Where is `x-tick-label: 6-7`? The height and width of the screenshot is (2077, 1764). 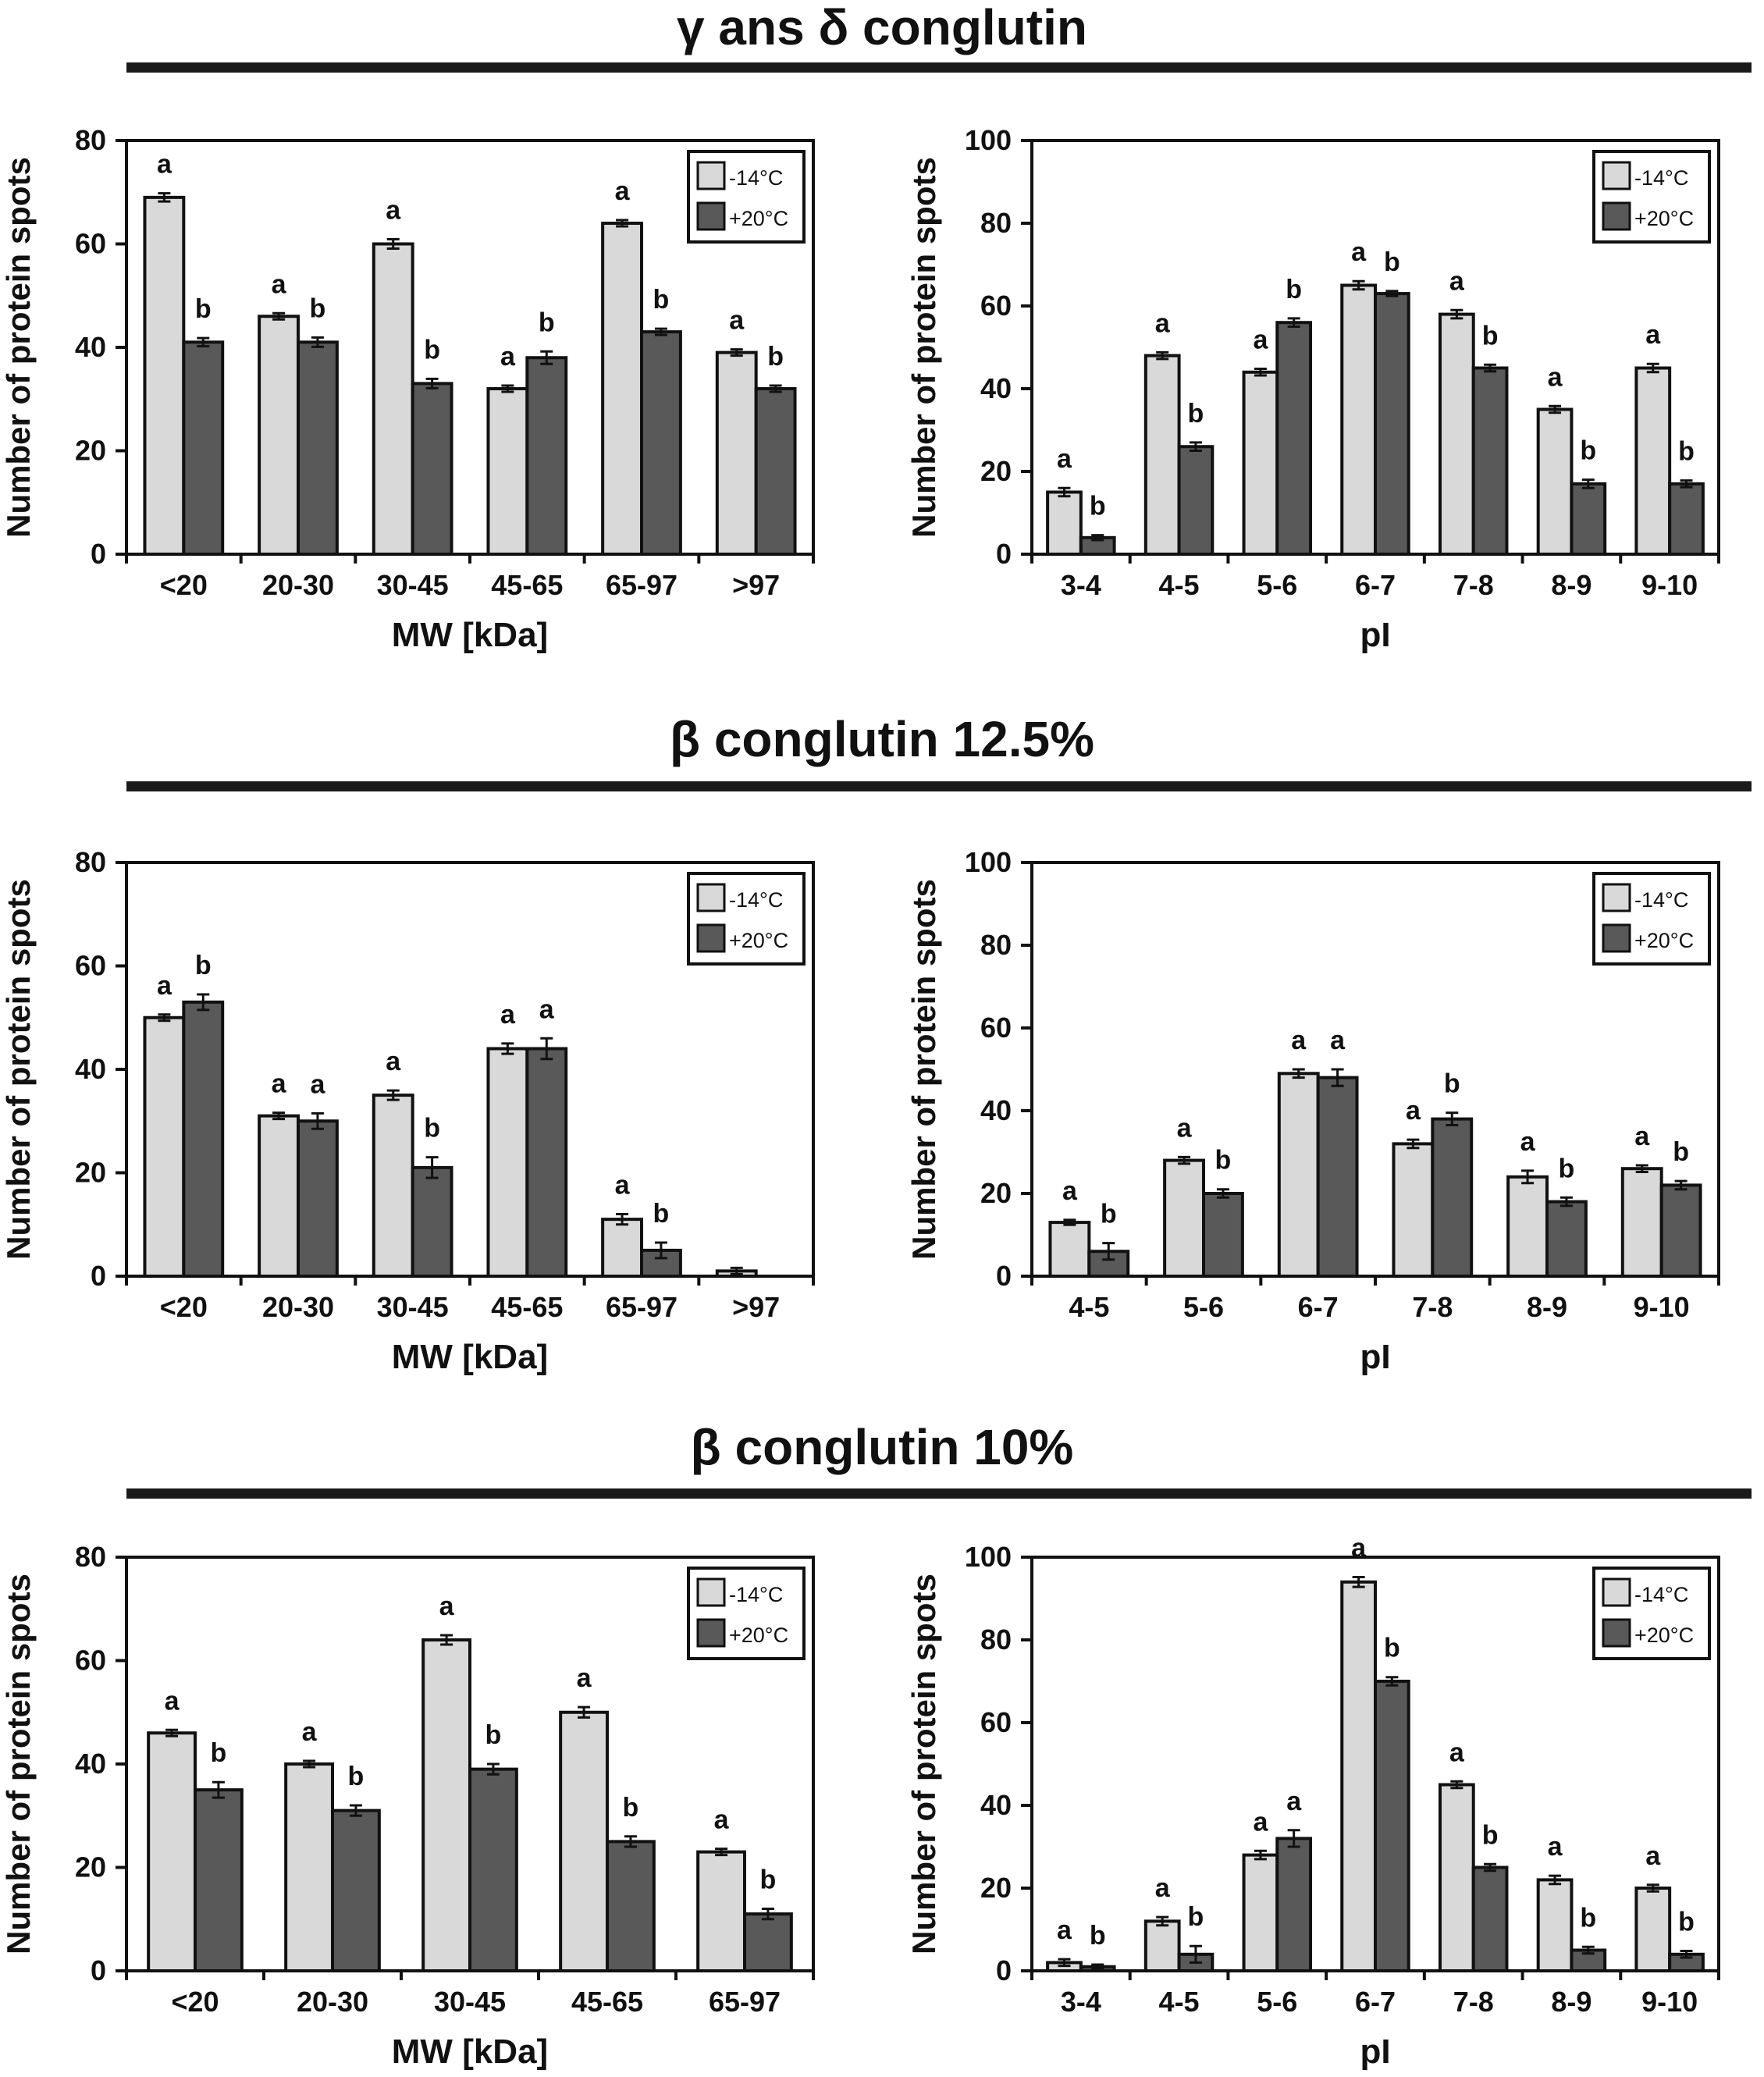 x-tick-label: 6-7 is located at coordinates (1375, 585).